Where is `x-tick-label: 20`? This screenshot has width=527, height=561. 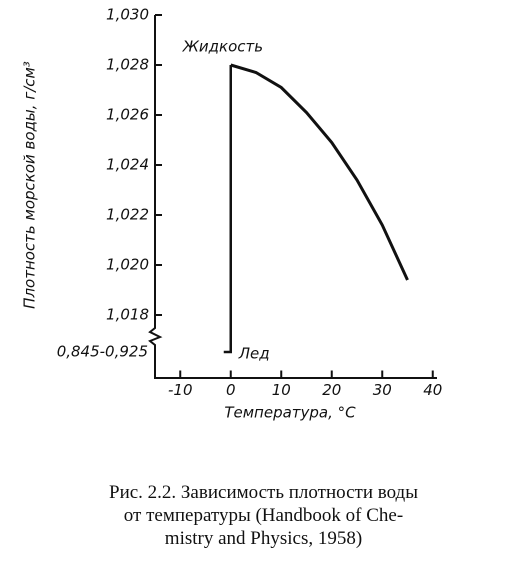 x-tick-label: 20 is located at coordinates (331, 390).